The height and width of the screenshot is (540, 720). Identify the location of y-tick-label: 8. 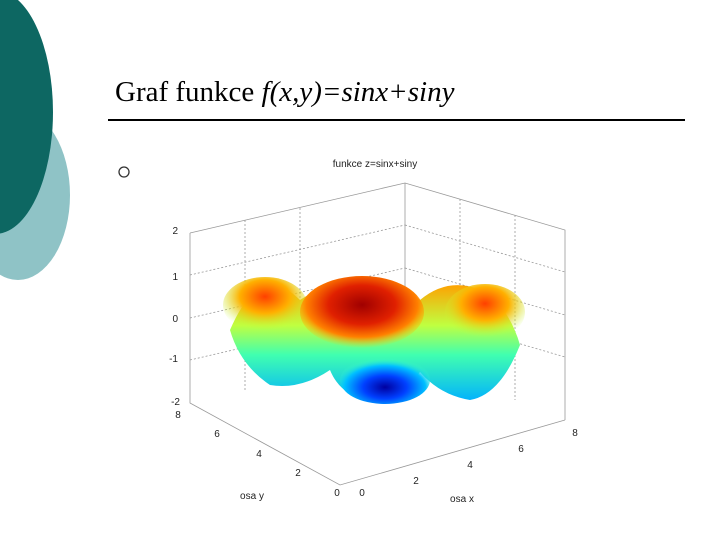
(178, 415).